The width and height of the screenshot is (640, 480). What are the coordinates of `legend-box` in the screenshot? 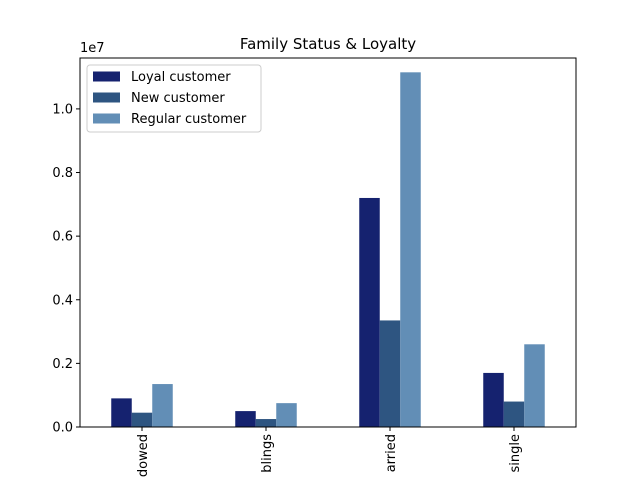 It's located at (174, 98).